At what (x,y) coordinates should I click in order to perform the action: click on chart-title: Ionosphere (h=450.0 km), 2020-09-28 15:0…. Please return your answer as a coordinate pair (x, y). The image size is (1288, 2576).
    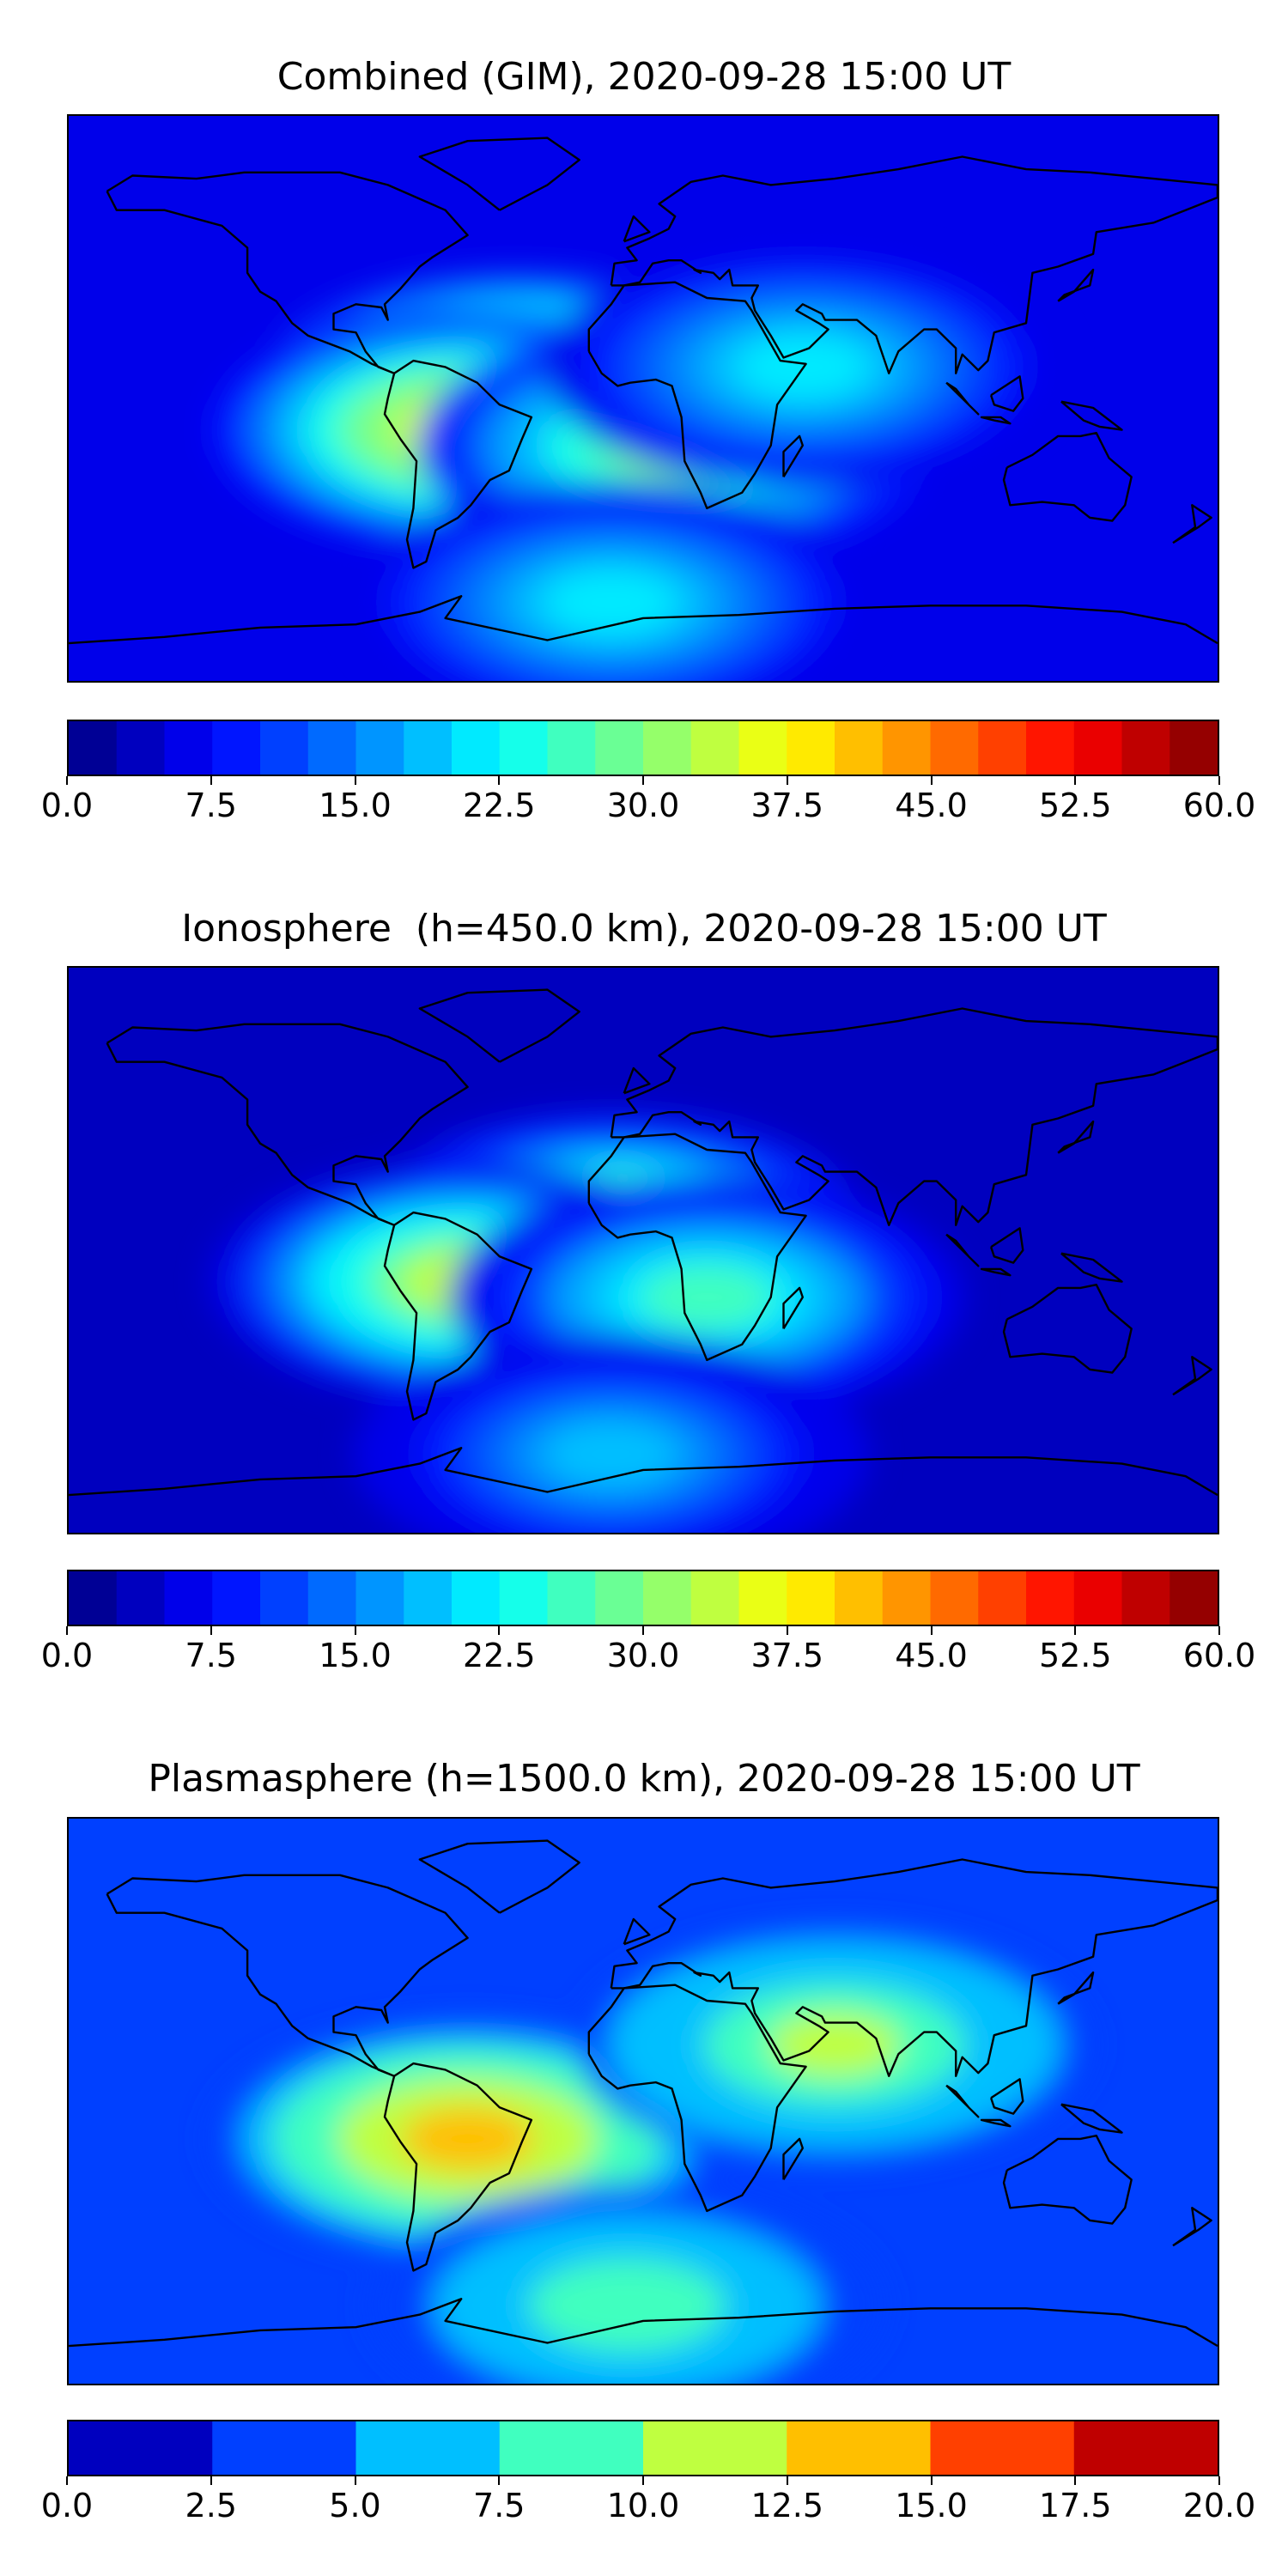
    Looking at the image, I should click on (644, 929).